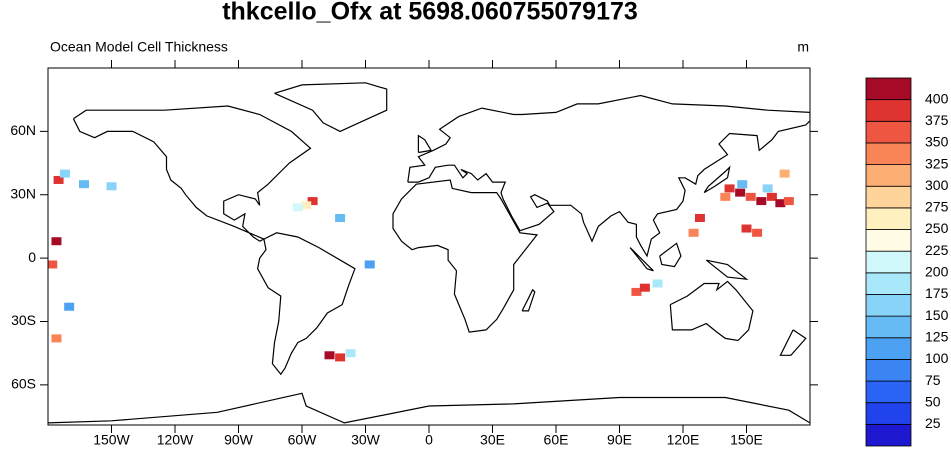  What do you see at coordinates (366, 440) in the screenshot?
I see `x-tick-label: 30W` at bounding box center [366, 440].